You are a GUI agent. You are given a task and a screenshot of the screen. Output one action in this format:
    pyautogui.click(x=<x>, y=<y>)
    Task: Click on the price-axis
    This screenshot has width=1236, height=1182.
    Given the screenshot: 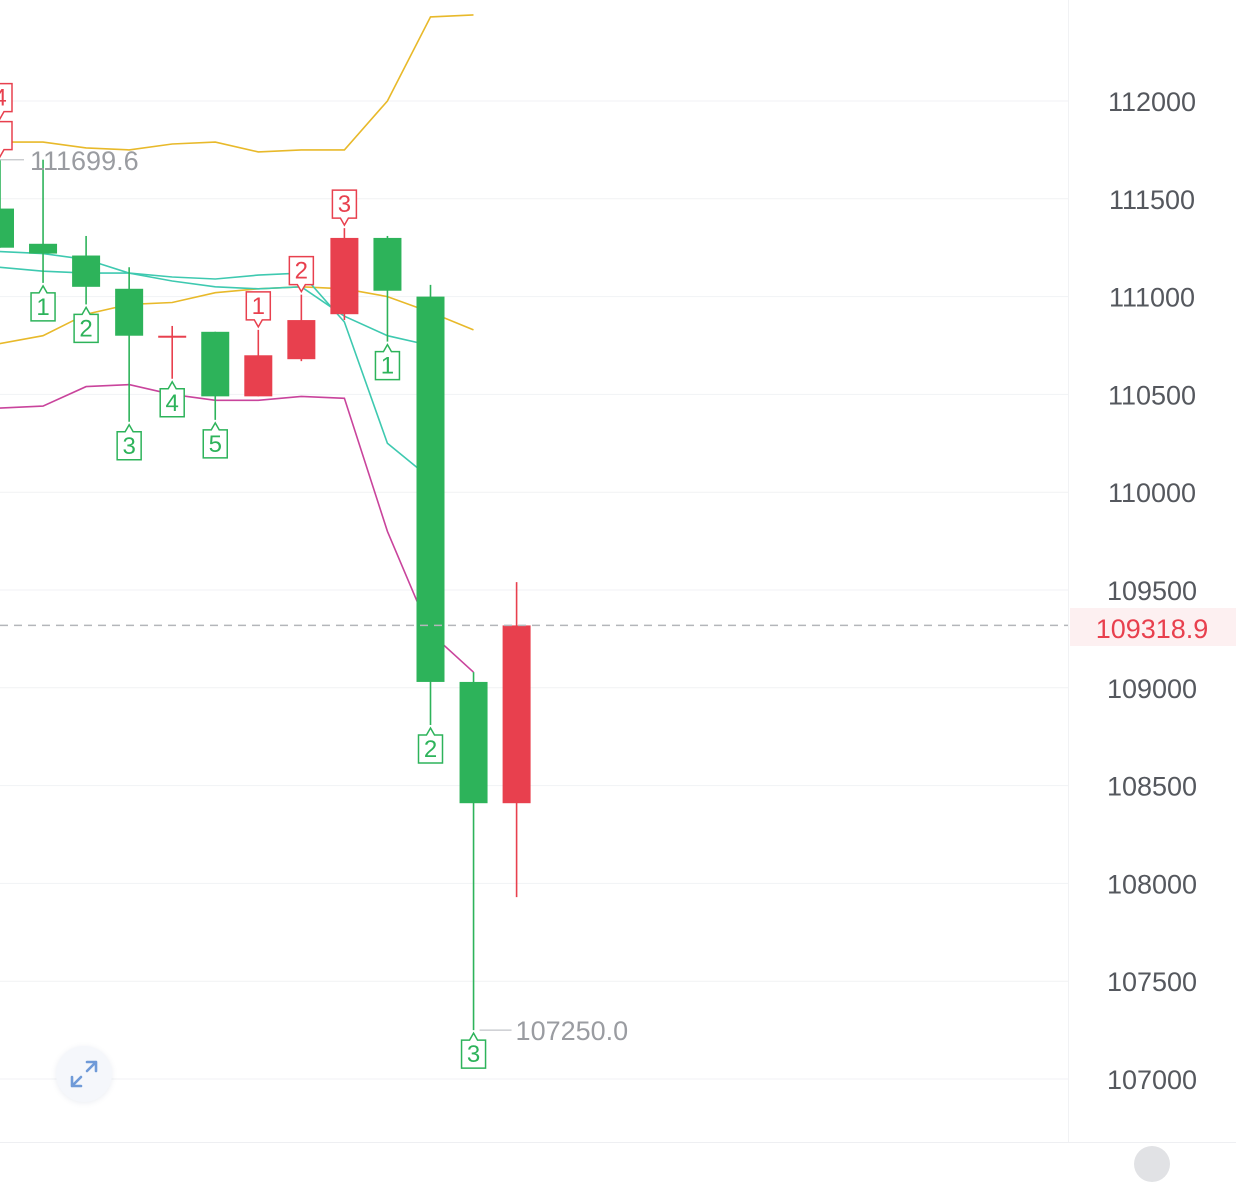 What is the action you would take?
    pyautogui.click(x=1152, y=571)
    